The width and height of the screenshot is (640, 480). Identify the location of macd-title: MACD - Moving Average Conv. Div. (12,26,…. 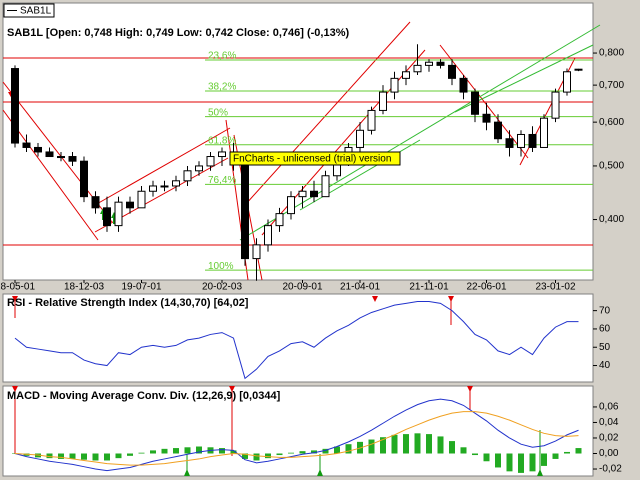
(144, 396).